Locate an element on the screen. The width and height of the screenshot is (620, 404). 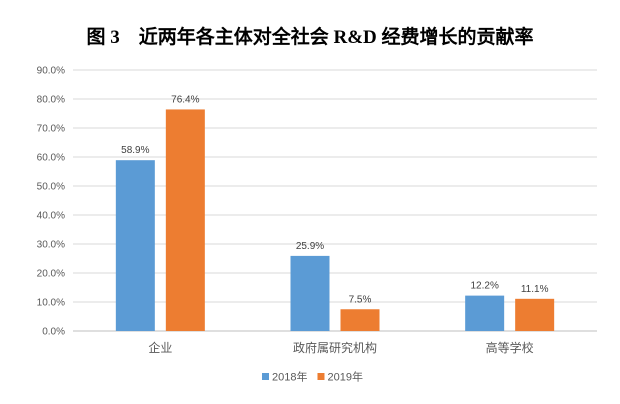
x-category-label: 政府属研究机构 is located at coordinates (335, 347).